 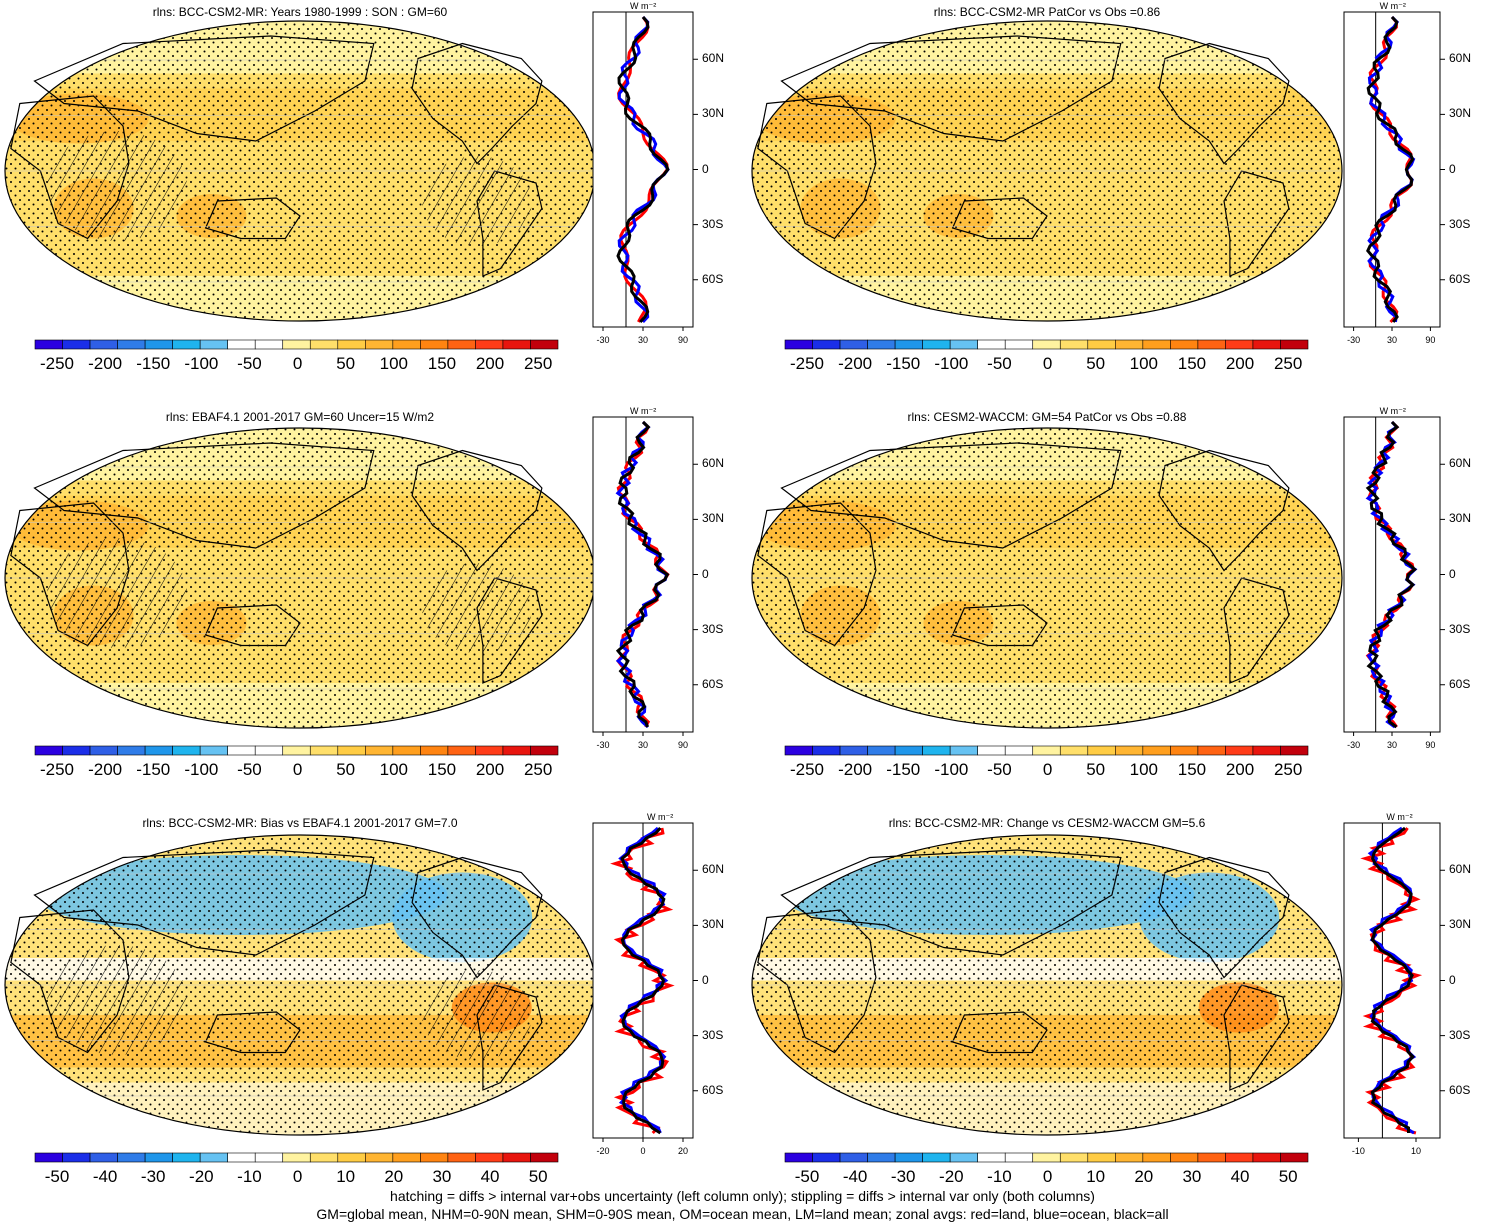 What do you see at coordinates (1358, 1151) in the screenshot?
I see `zonal-x-label: -10` at bounding box center [1358, 1151].